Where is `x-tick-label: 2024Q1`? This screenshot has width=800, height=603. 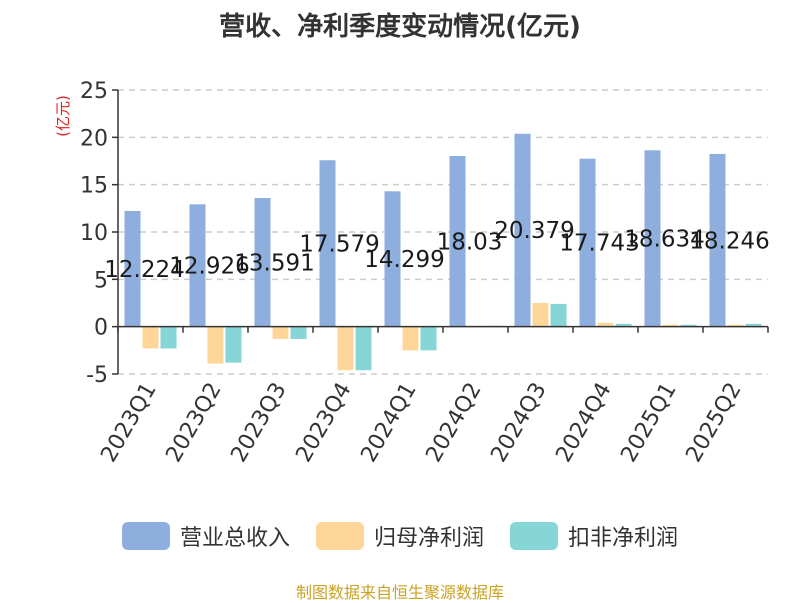 x-tick-label: 2024Q1 is located at coordinates (388, 423).